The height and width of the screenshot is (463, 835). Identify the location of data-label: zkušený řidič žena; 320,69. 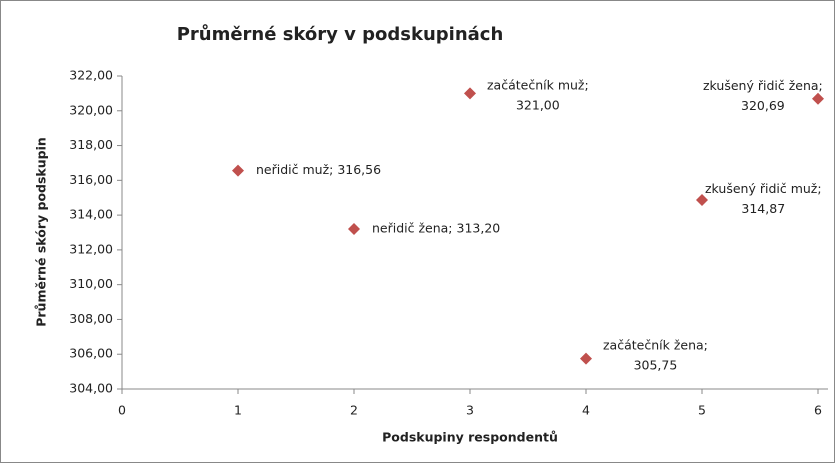
(763, 94).